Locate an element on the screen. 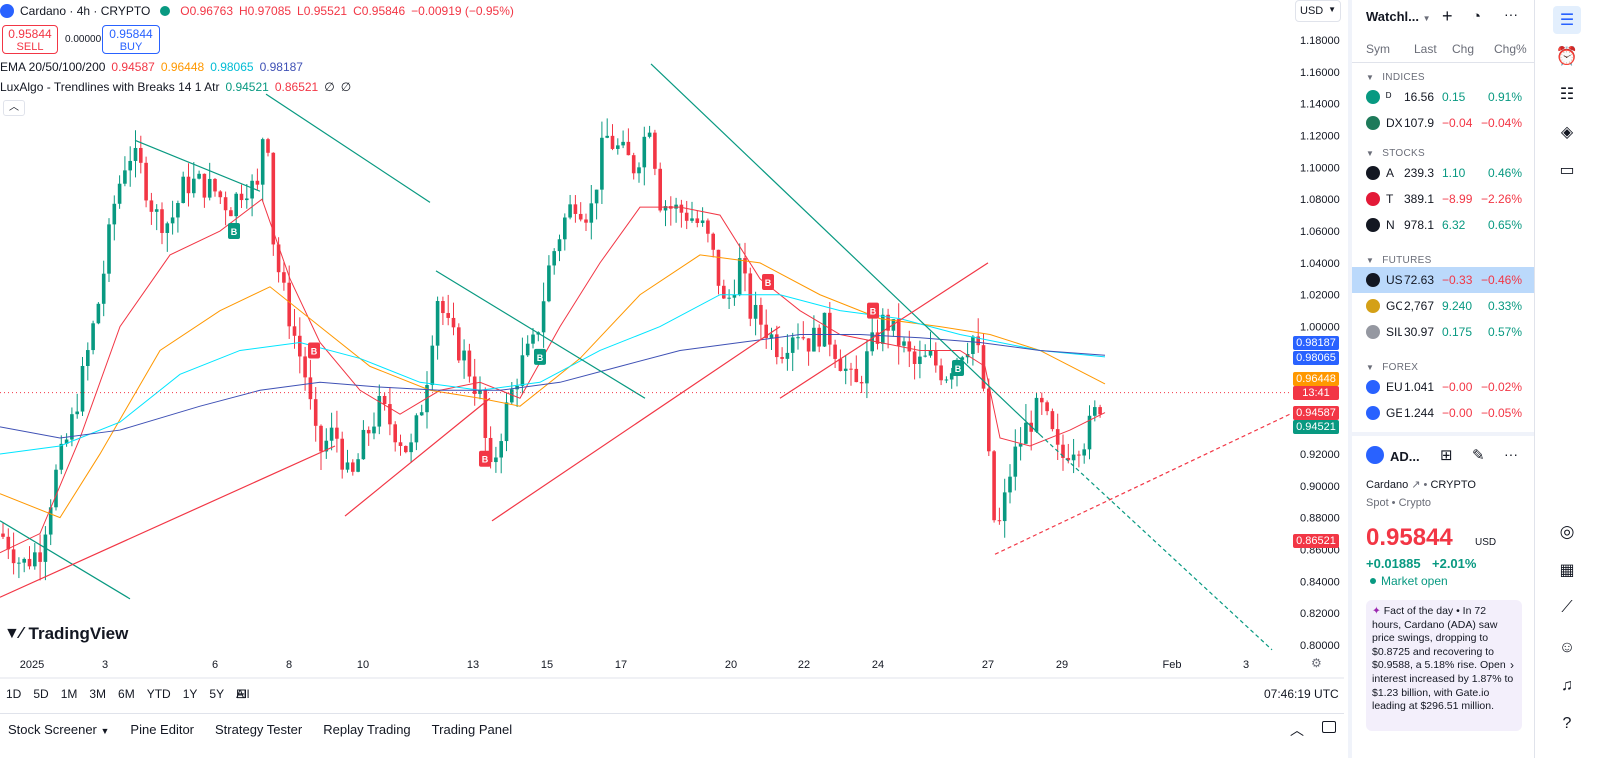 The width and height of the screenshot is (1600, 758). watchlist-row: EU 1.041 −0.00 −0.02% is located at coordinates (1443, 387).